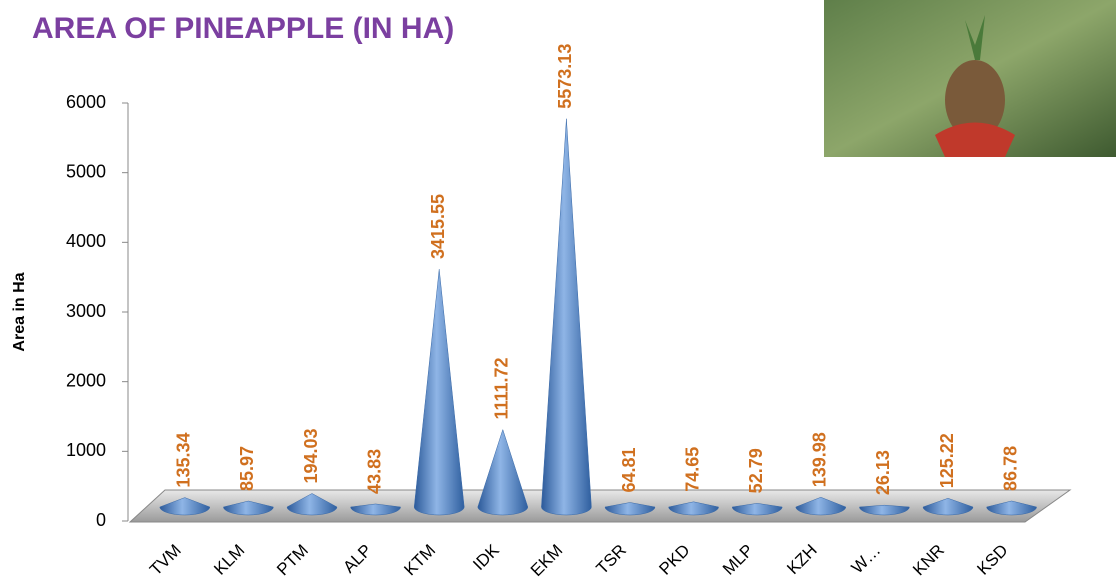 The width and height of the screenshot is (1116, 587). Describe the element at coordinates (86, 102) in the screenshot. I see `y-tick-label: 6000` at that location.